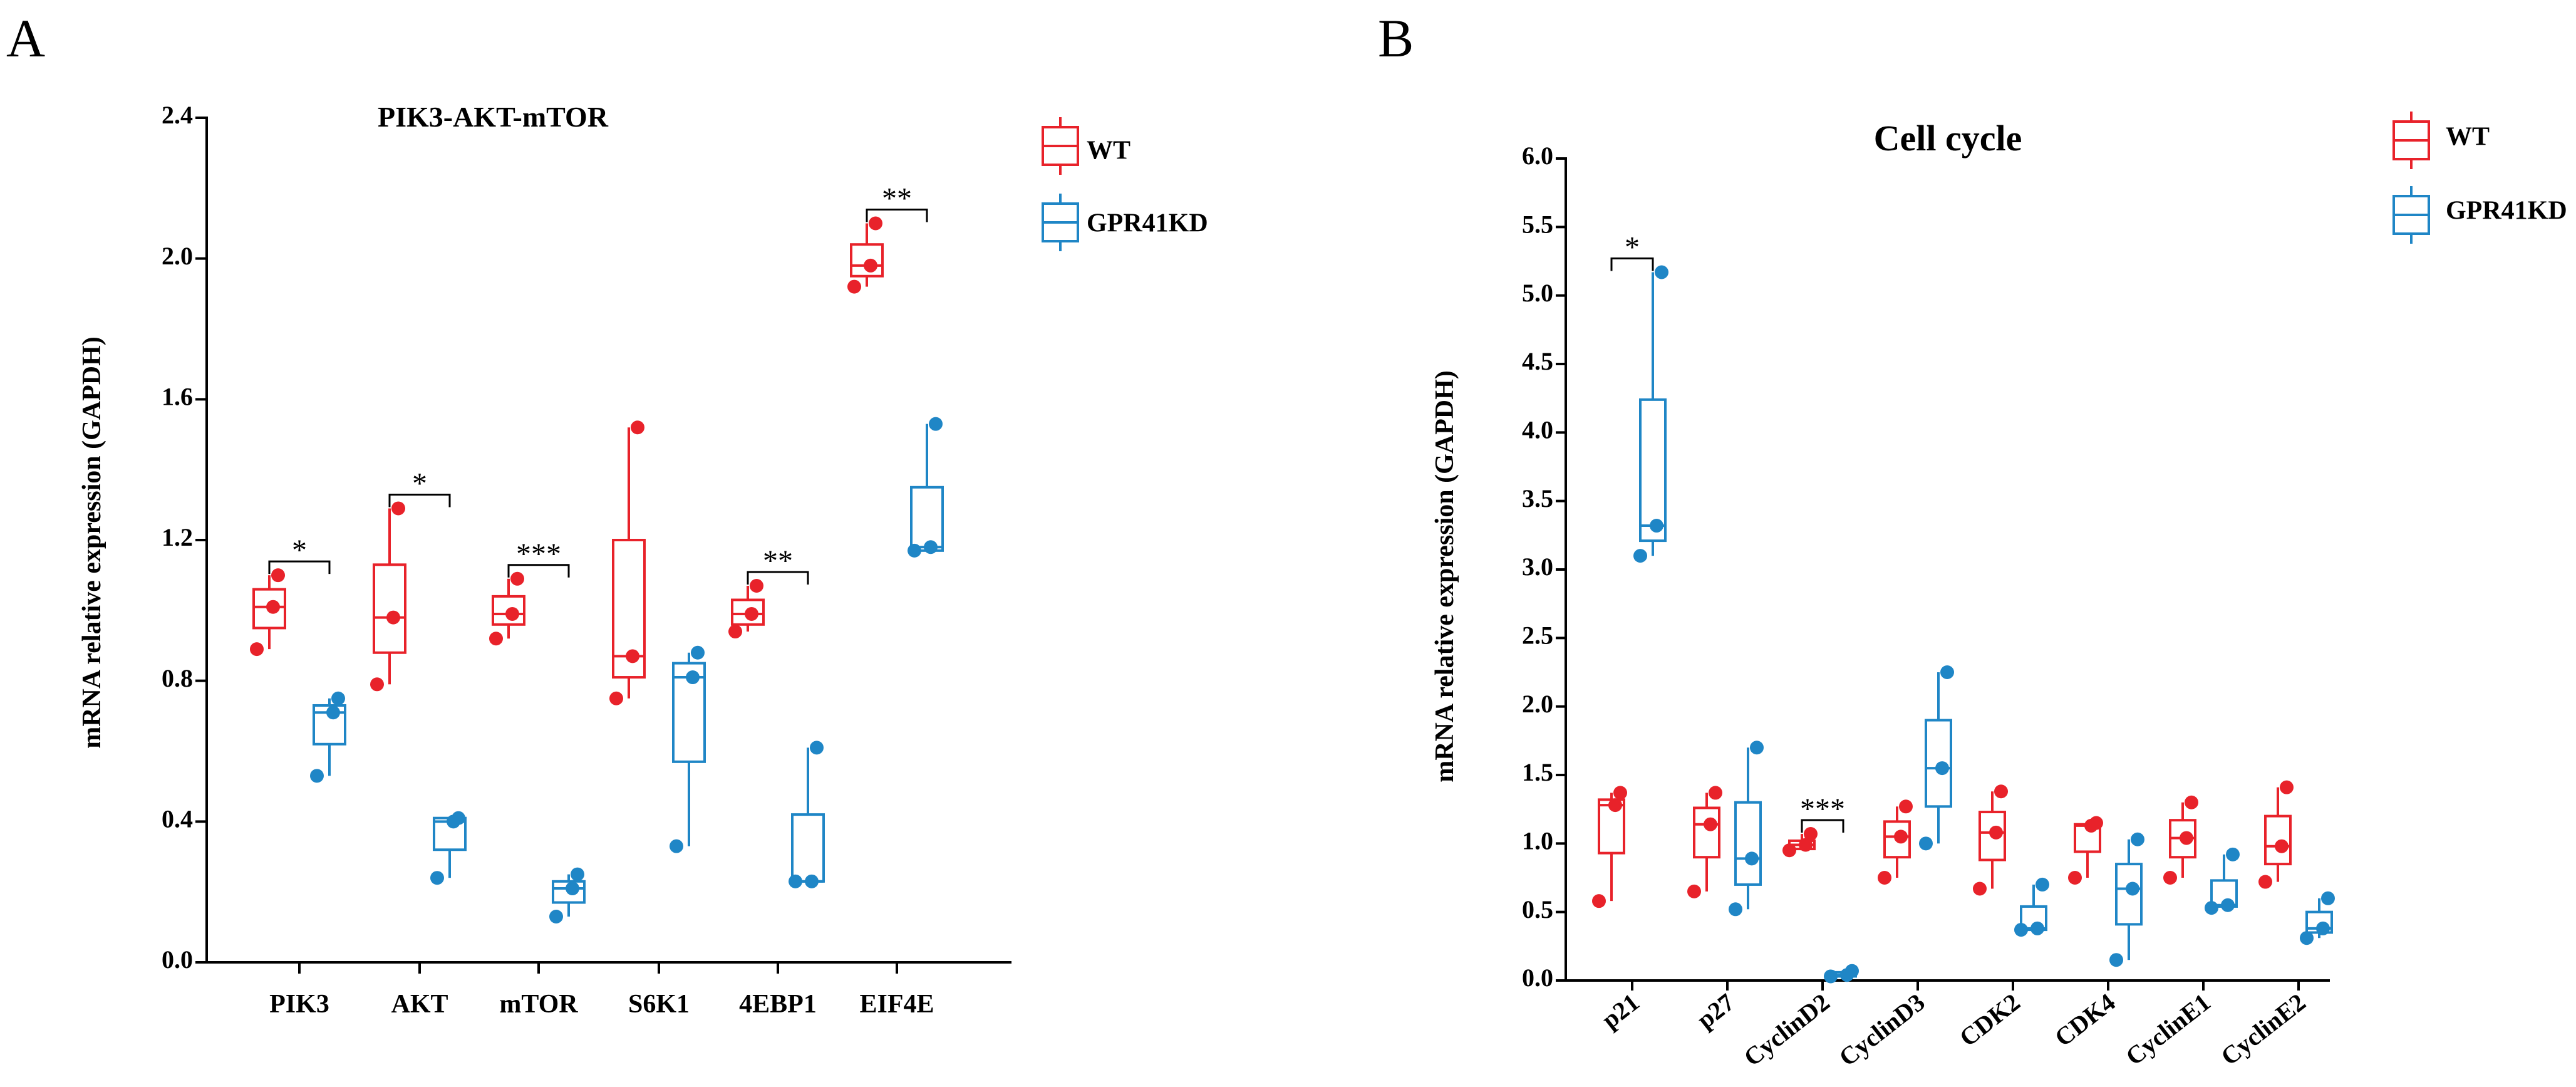 Image resolution: width=2576 pixels, height=1087 pixels. What do you see at coordinates (602, 380) in the screenshot?
I see `panel-a-significance: * * *** ** **` at bounding box center [602, 380].